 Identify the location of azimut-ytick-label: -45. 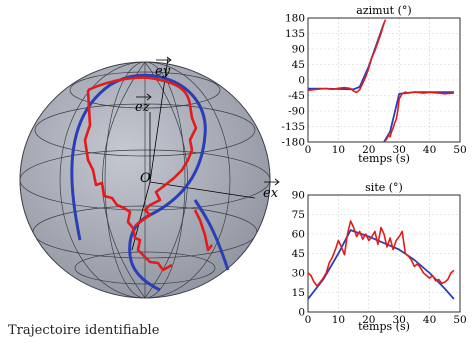
(296, 96).